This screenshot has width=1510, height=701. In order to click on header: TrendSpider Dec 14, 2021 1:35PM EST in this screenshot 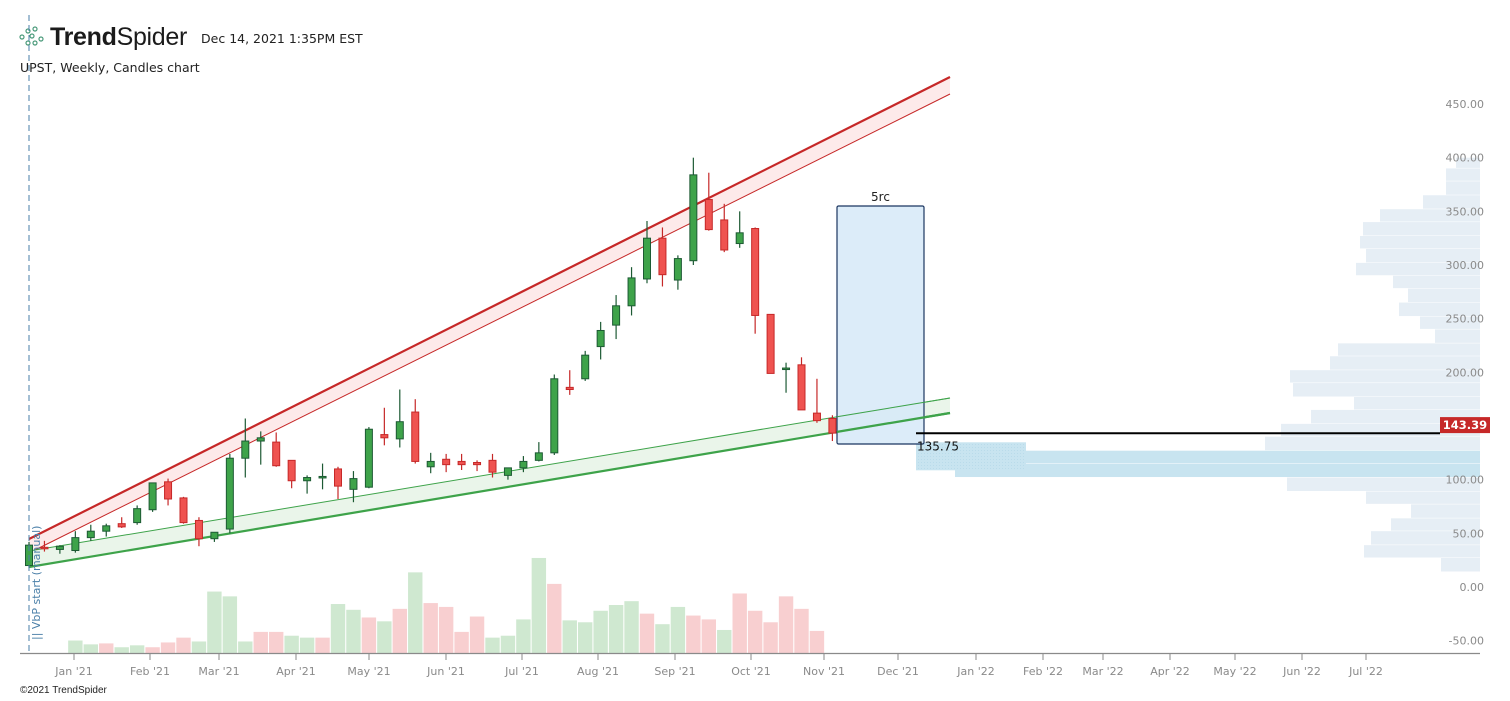, I will do `click(190, 37)`.